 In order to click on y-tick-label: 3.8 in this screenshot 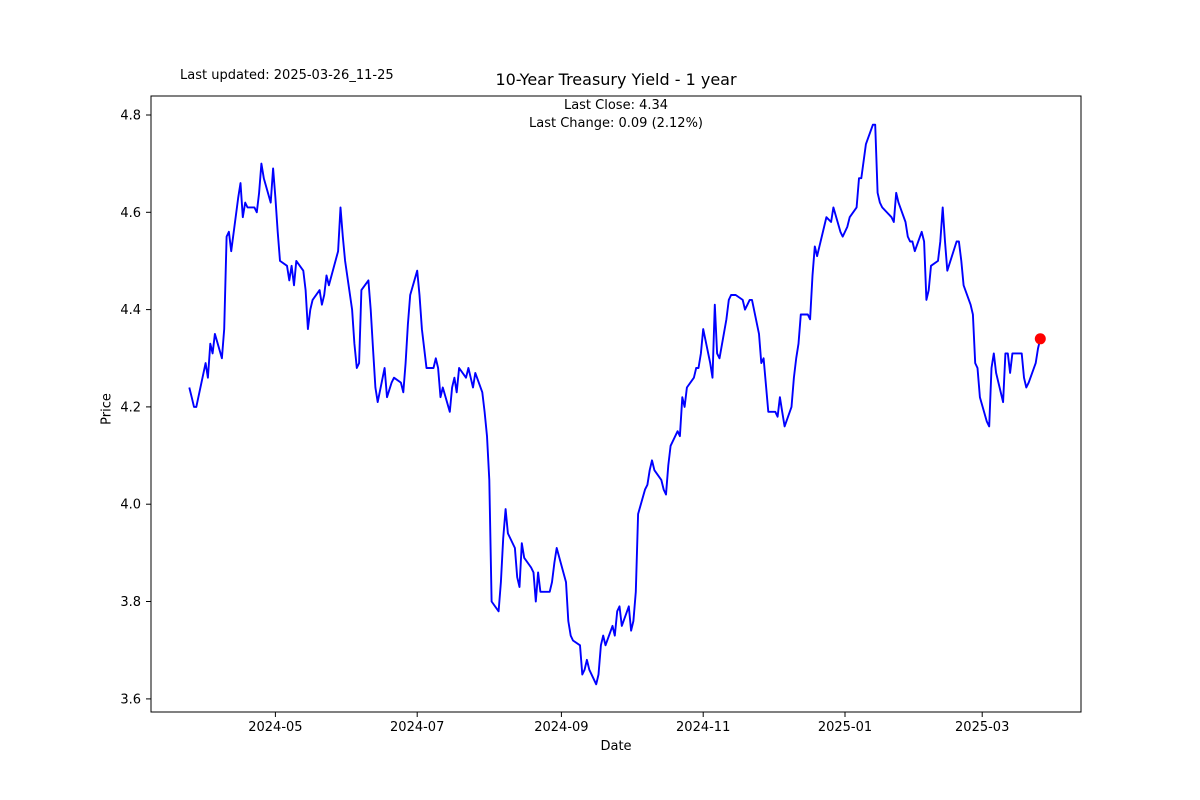, I will do `click(130, 602)`.